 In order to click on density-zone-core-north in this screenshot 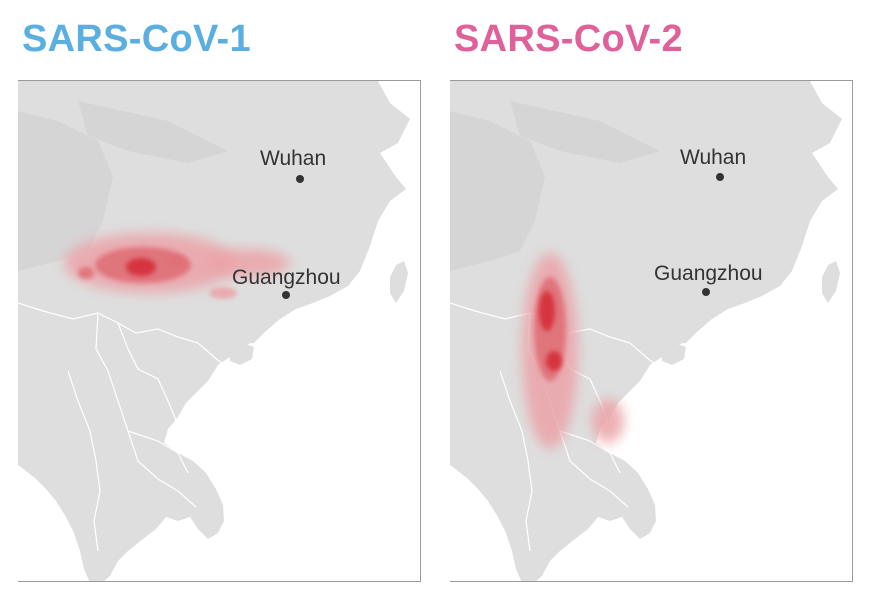, I will do `click(547, 311)`.